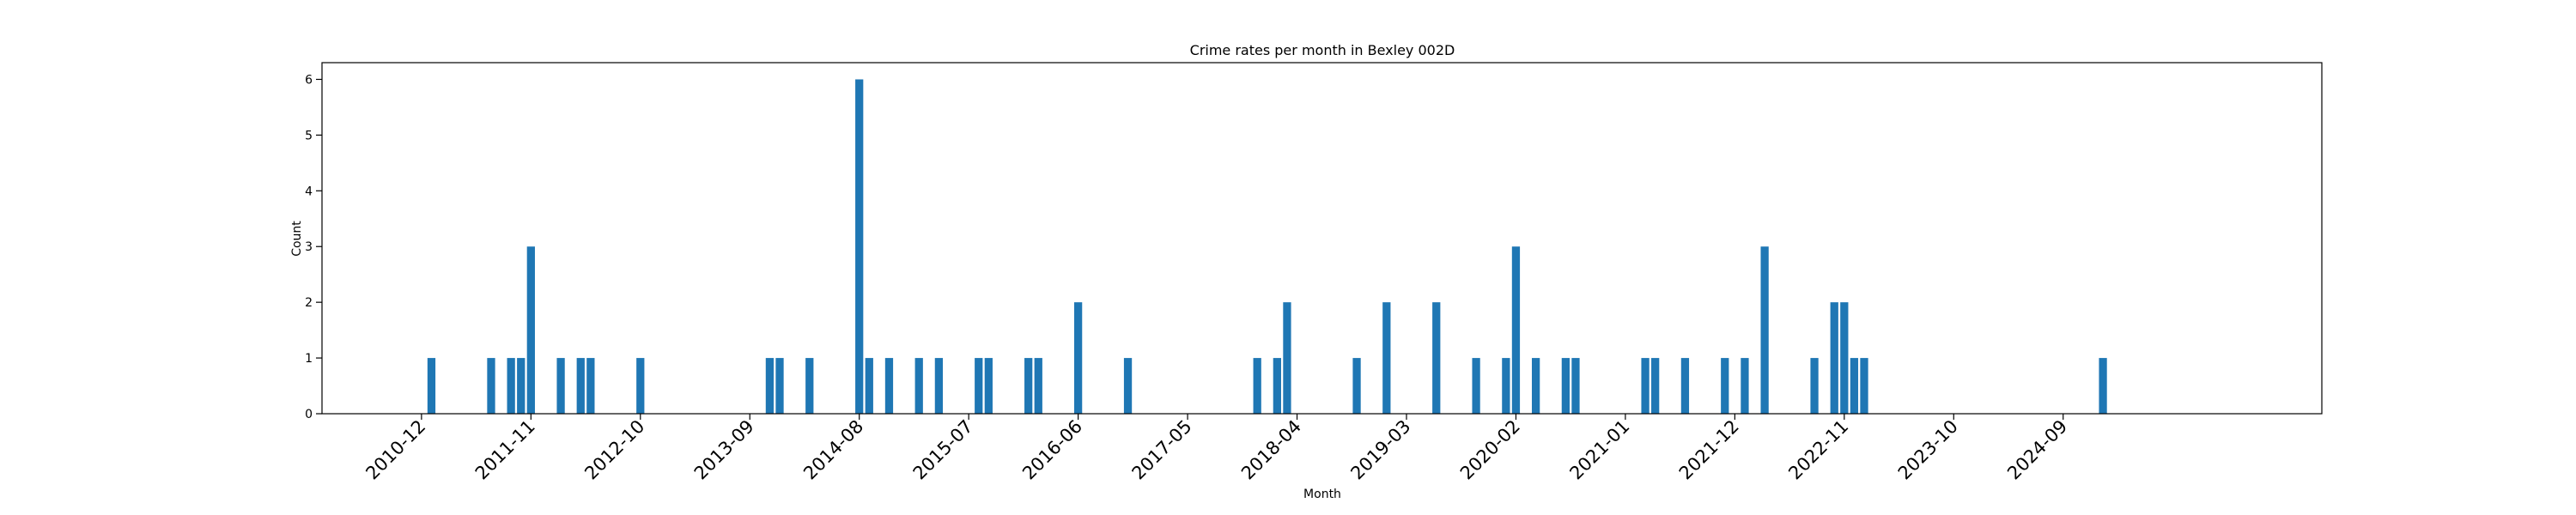  What do you see at coordinates (309, 135) in the screenshot?
I see `y-tick-label: 5` at bounding box center [309, 135].